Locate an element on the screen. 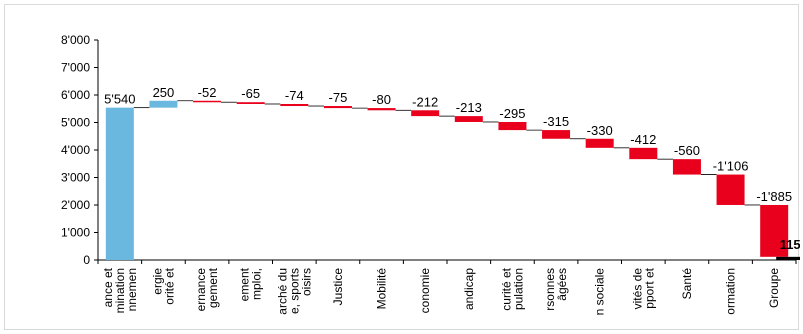  x-tick-label-group: Mobilité is located at coordinates (382, 289).